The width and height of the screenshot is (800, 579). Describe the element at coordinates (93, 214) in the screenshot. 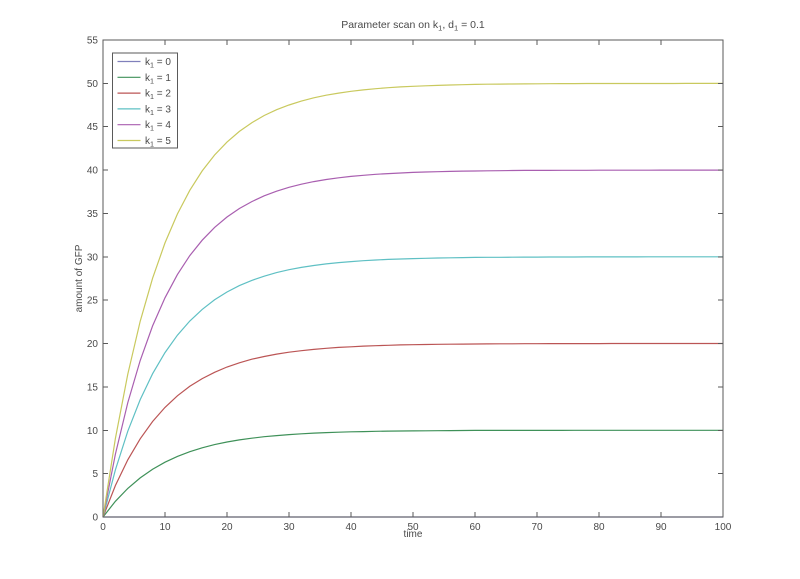

I see `y-tick-label: 35` at that location.